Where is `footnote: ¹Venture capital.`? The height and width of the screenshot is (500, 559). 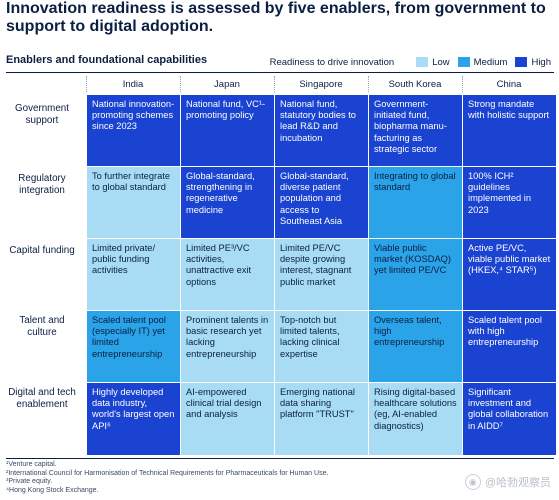 footnote: ¹Venture capital. is located at coordinates (31, 464).